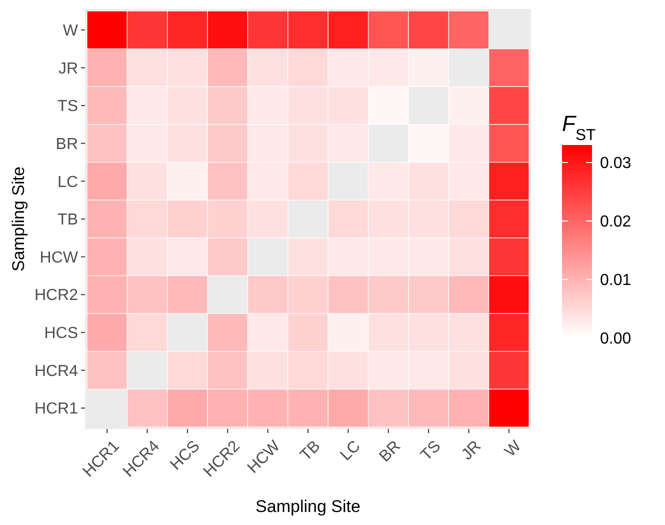  I want to click on color-bar-label: 0.02, so click(616, 222).